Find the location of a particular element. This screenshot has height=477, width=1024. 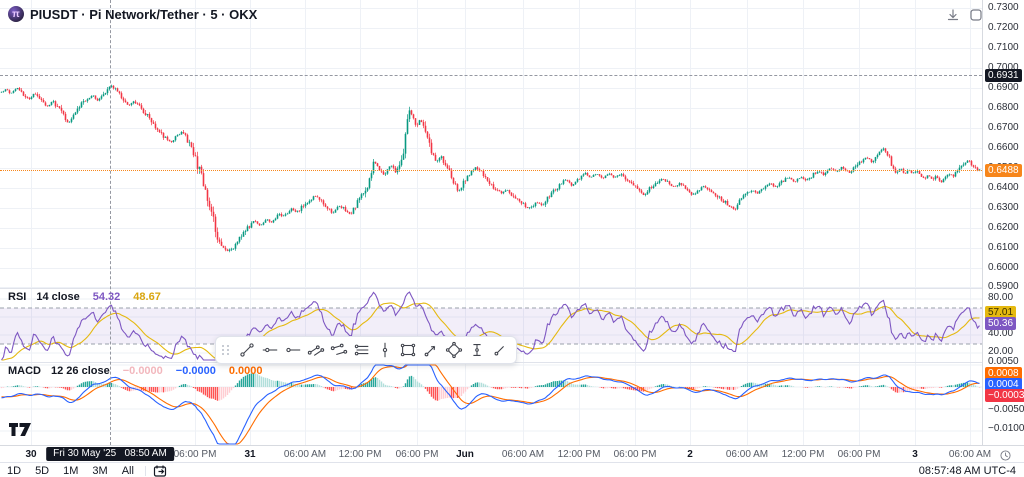

drawing-tools-toolbar is located at coordinates (366, 350).